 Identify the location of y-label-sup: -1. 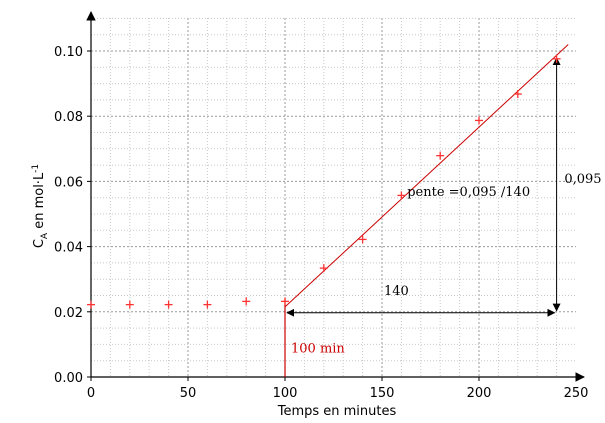
(36, 168).